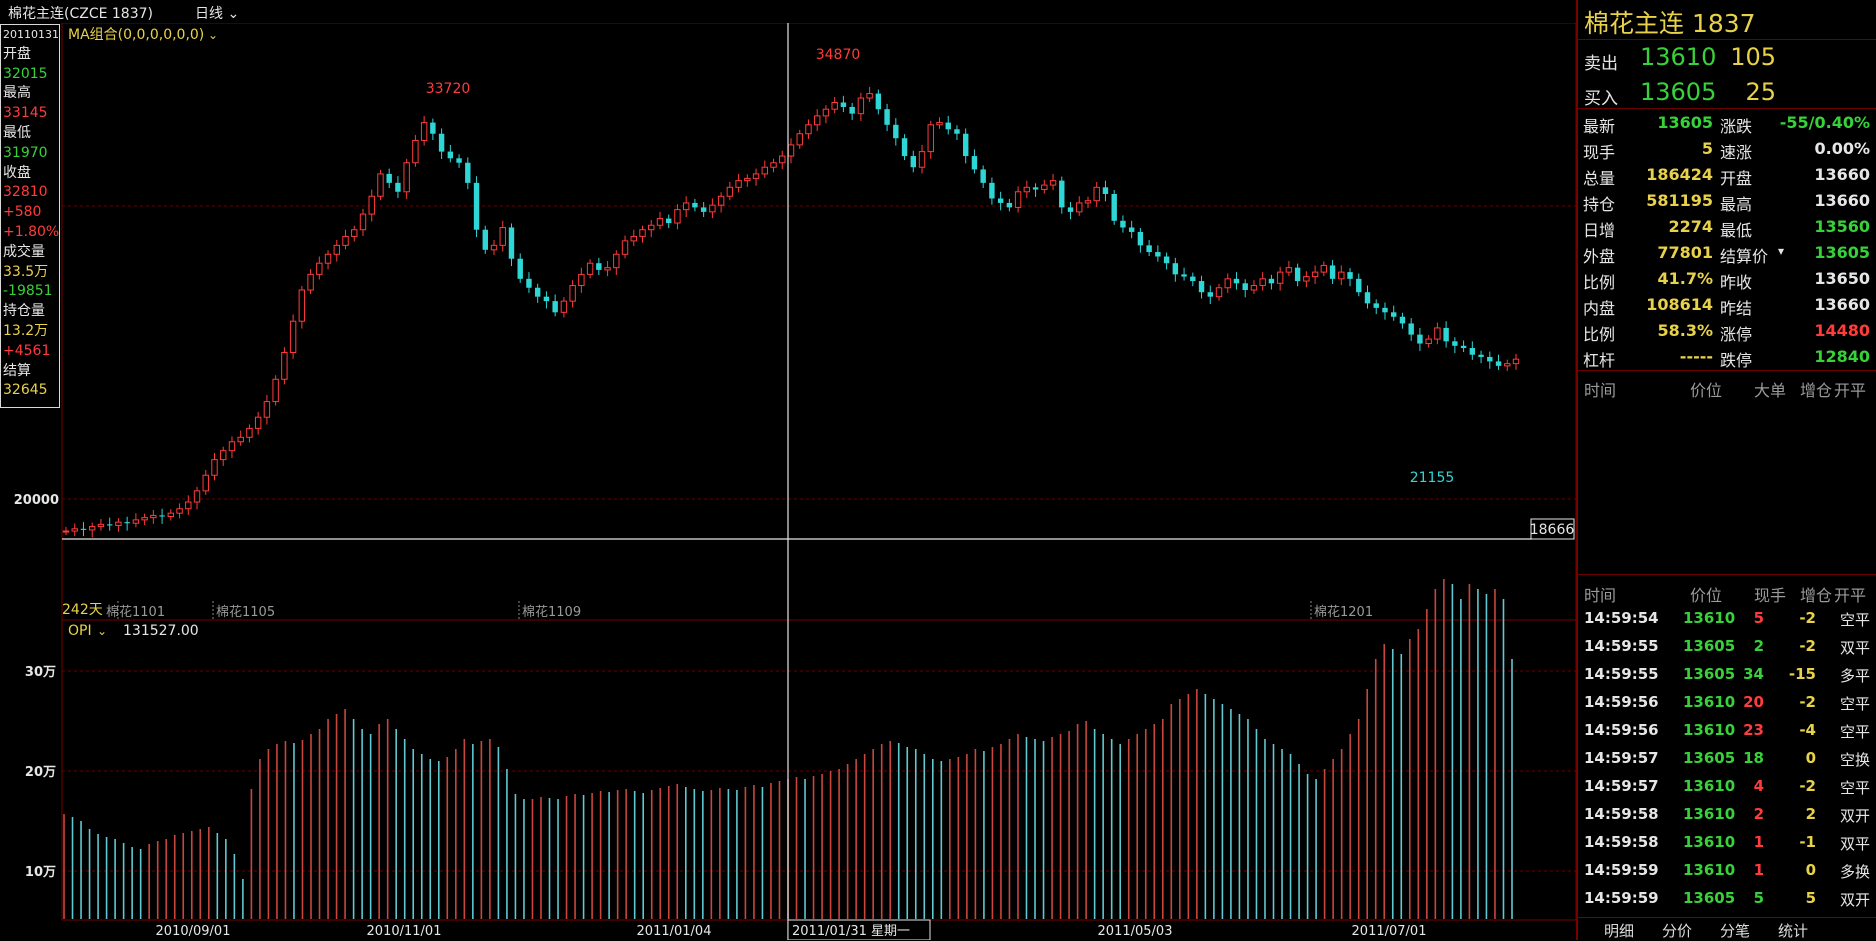 The height and width of the screenshot is (941, 1876). I want to click on tick-row: 14:59:58 13610 1 -1 双平, so click(1727, 843).